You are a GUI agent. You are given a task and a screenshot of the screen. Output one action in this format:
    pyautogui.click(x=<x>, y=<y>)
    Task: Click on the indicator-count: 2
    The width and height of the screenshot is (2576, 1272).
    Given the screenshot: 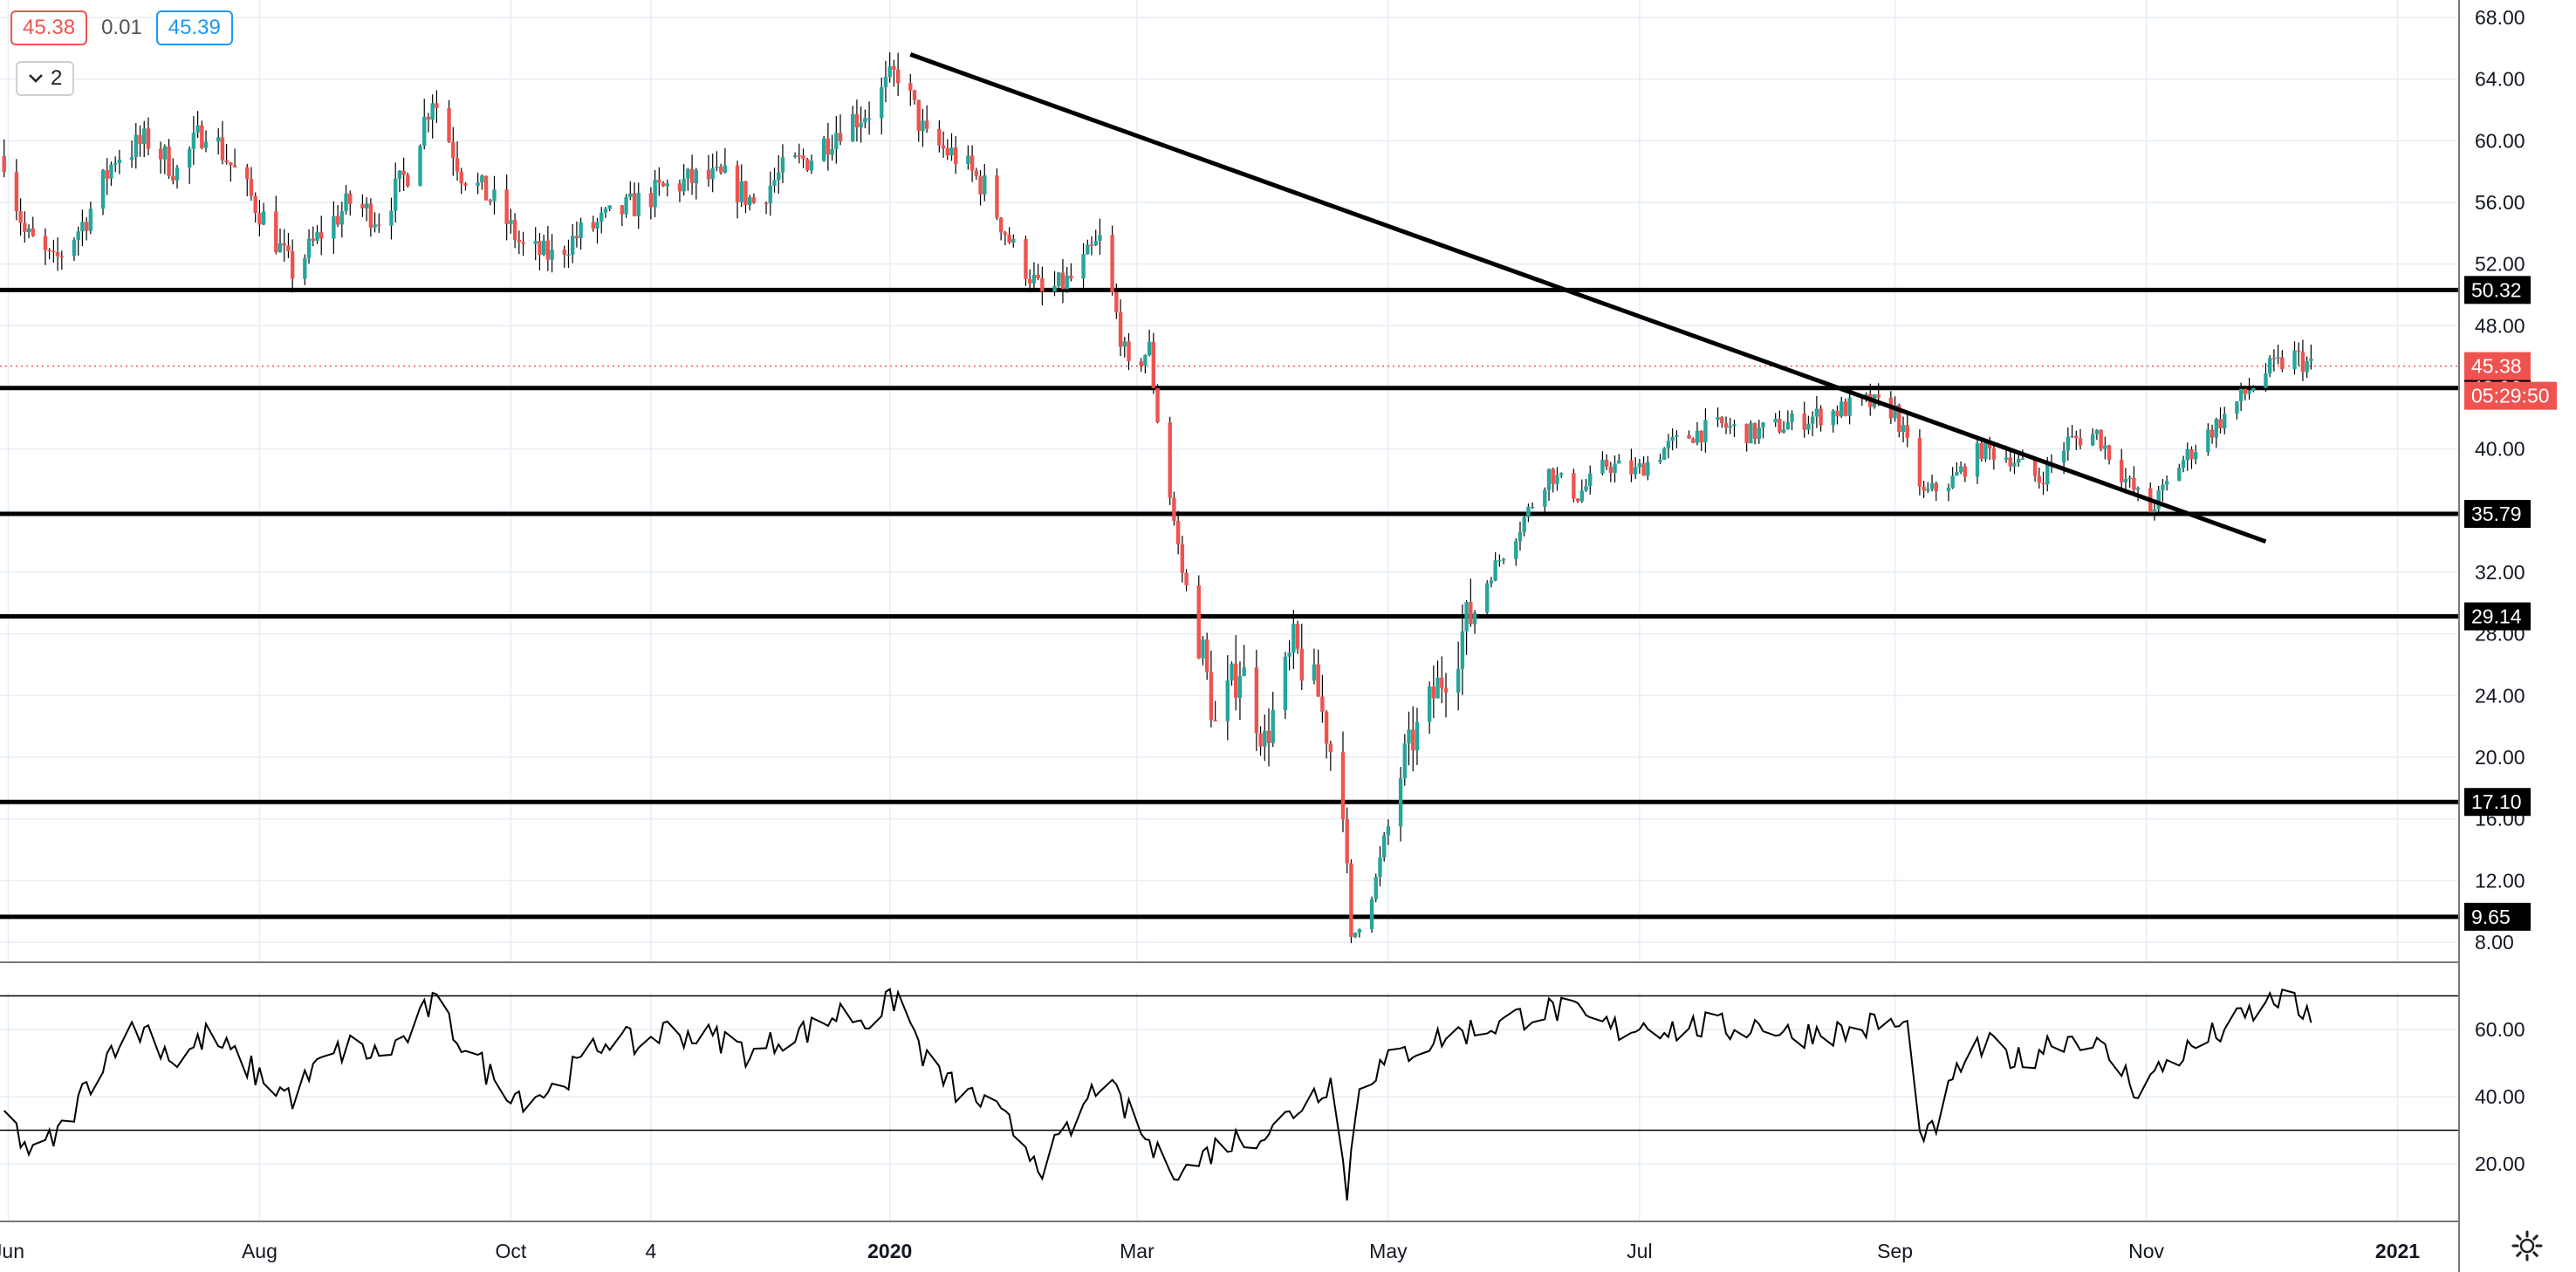 What is the action you would take?
    pyautogui.click(x=57, y=78)
    